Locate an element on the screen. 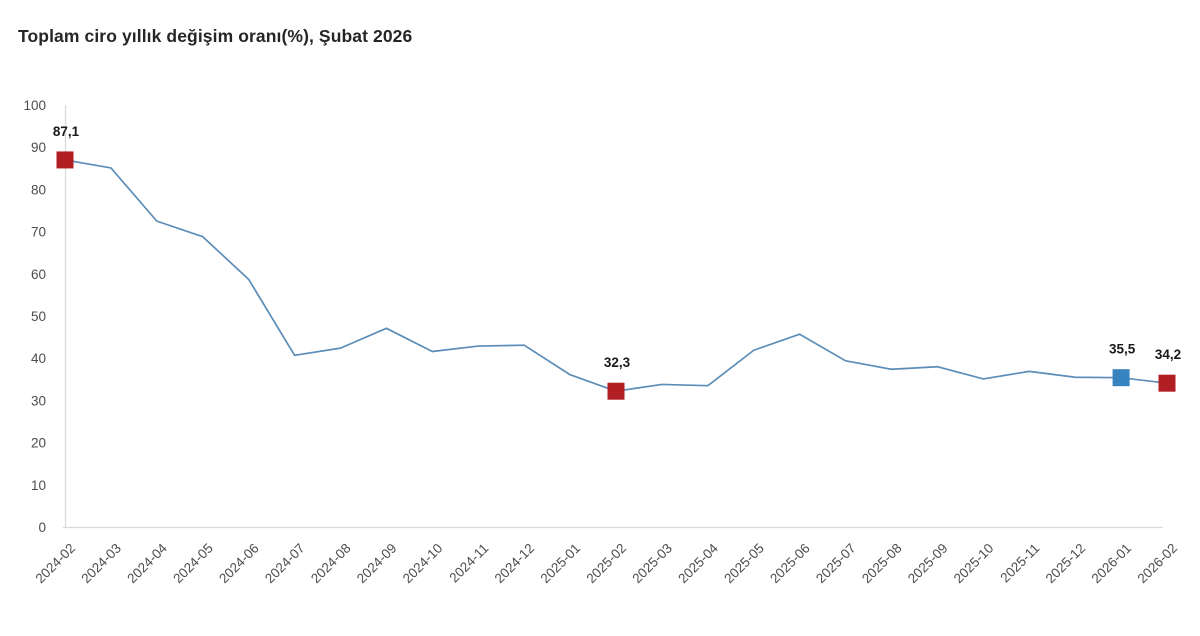  x-axis-tick-label: 2024-02 is located at coordinates (55, 564).